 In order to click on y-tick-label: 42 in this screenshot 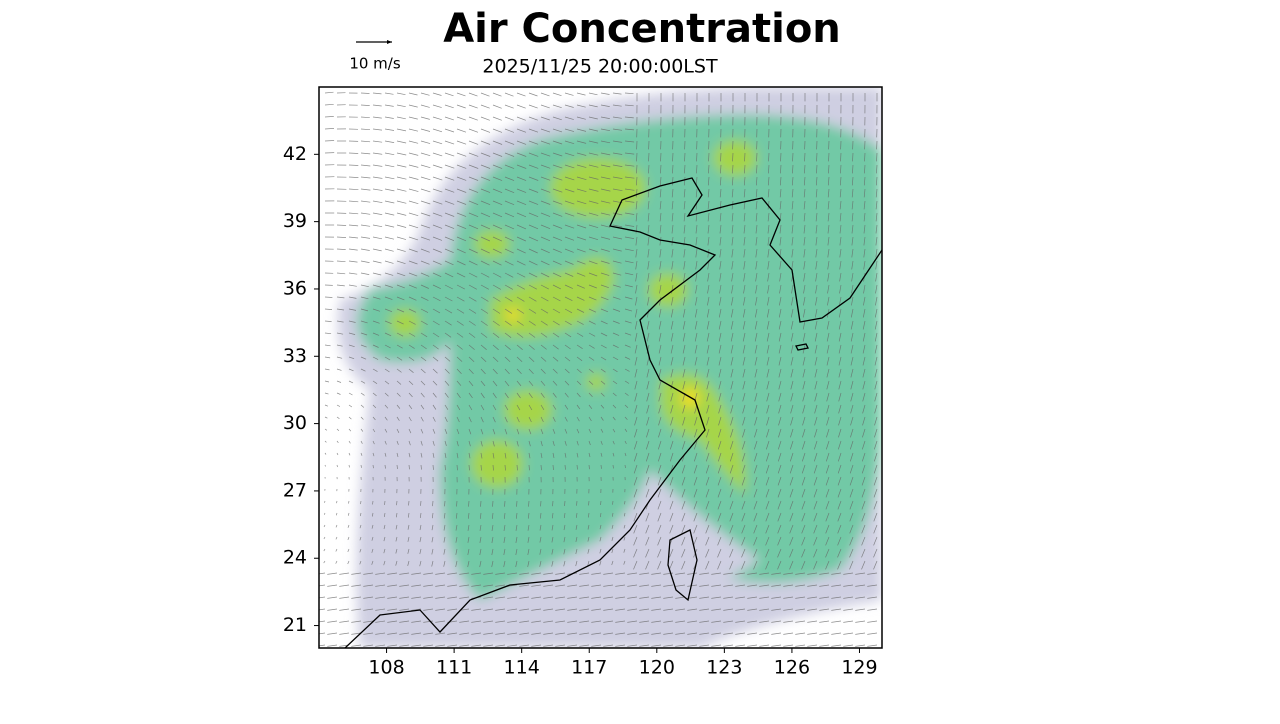, I will do `click(295, 154)`.